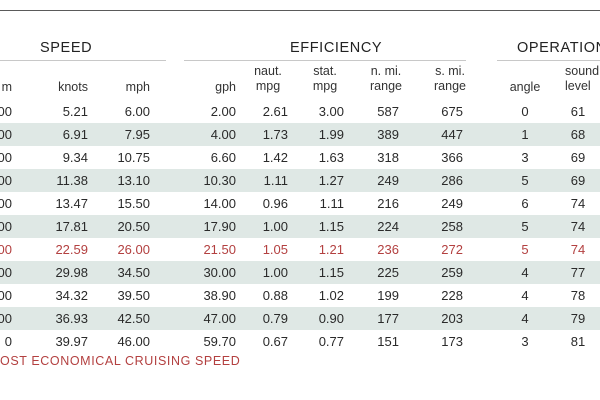 Image resolution: width=600 pixels, height=400 pixels. Describe the element at coordinates (71, 272) in the screenshot. I see `cell-knots: 29.98` at that location.